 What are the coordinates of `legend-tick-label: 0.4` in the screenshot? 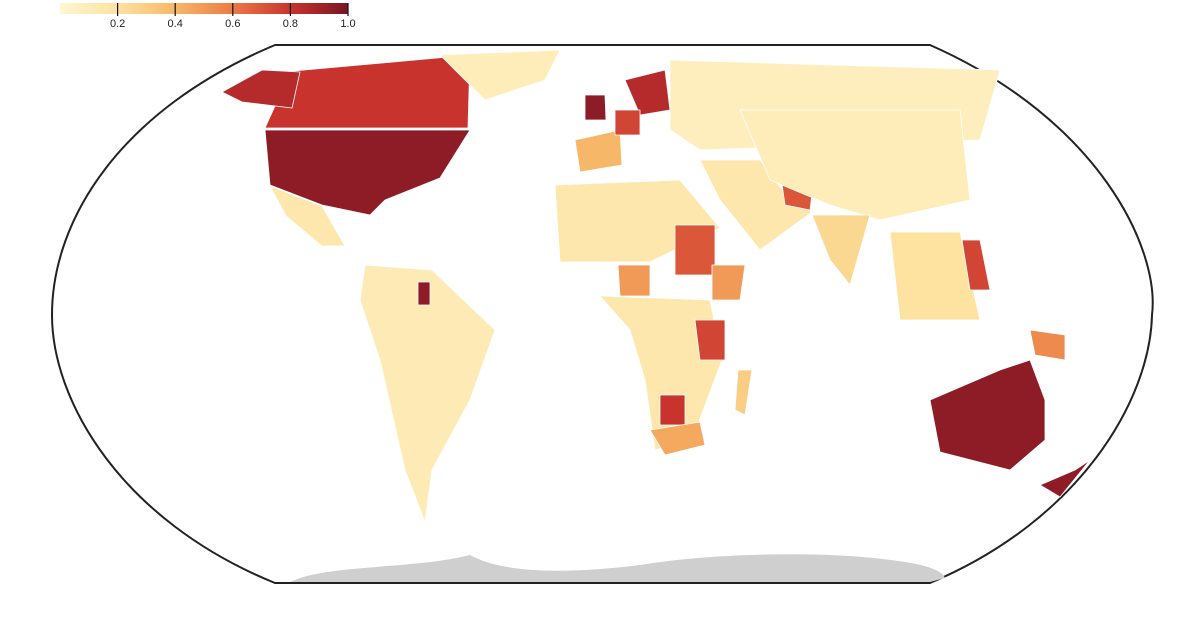 It's located at (175, 24).